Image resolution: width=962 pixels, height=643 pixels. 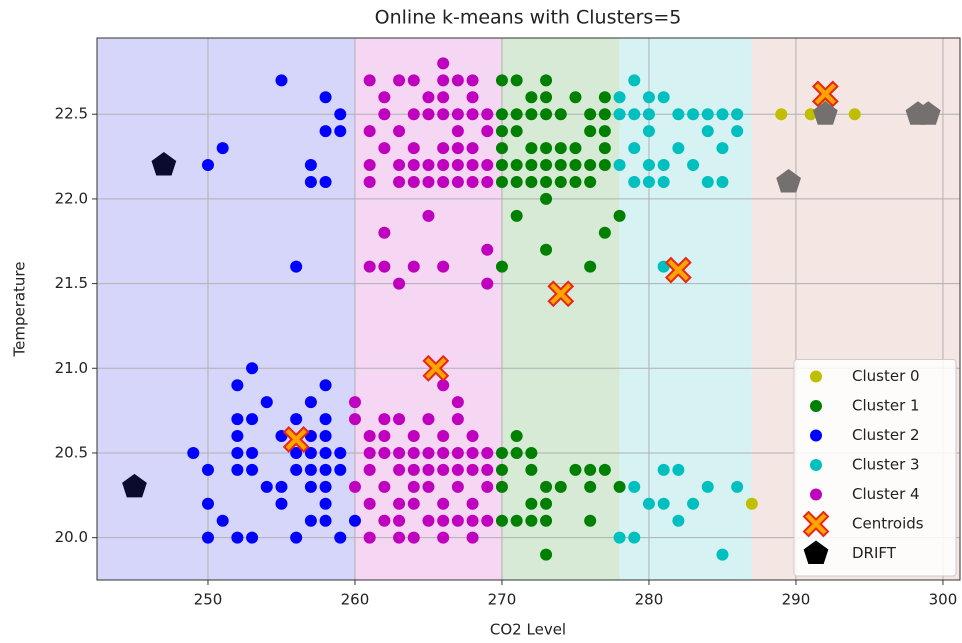 What do you see at coordinates (502, 600) in the screenshot?
I see `x-tick-label: 270` at bounding box center [502, 600].